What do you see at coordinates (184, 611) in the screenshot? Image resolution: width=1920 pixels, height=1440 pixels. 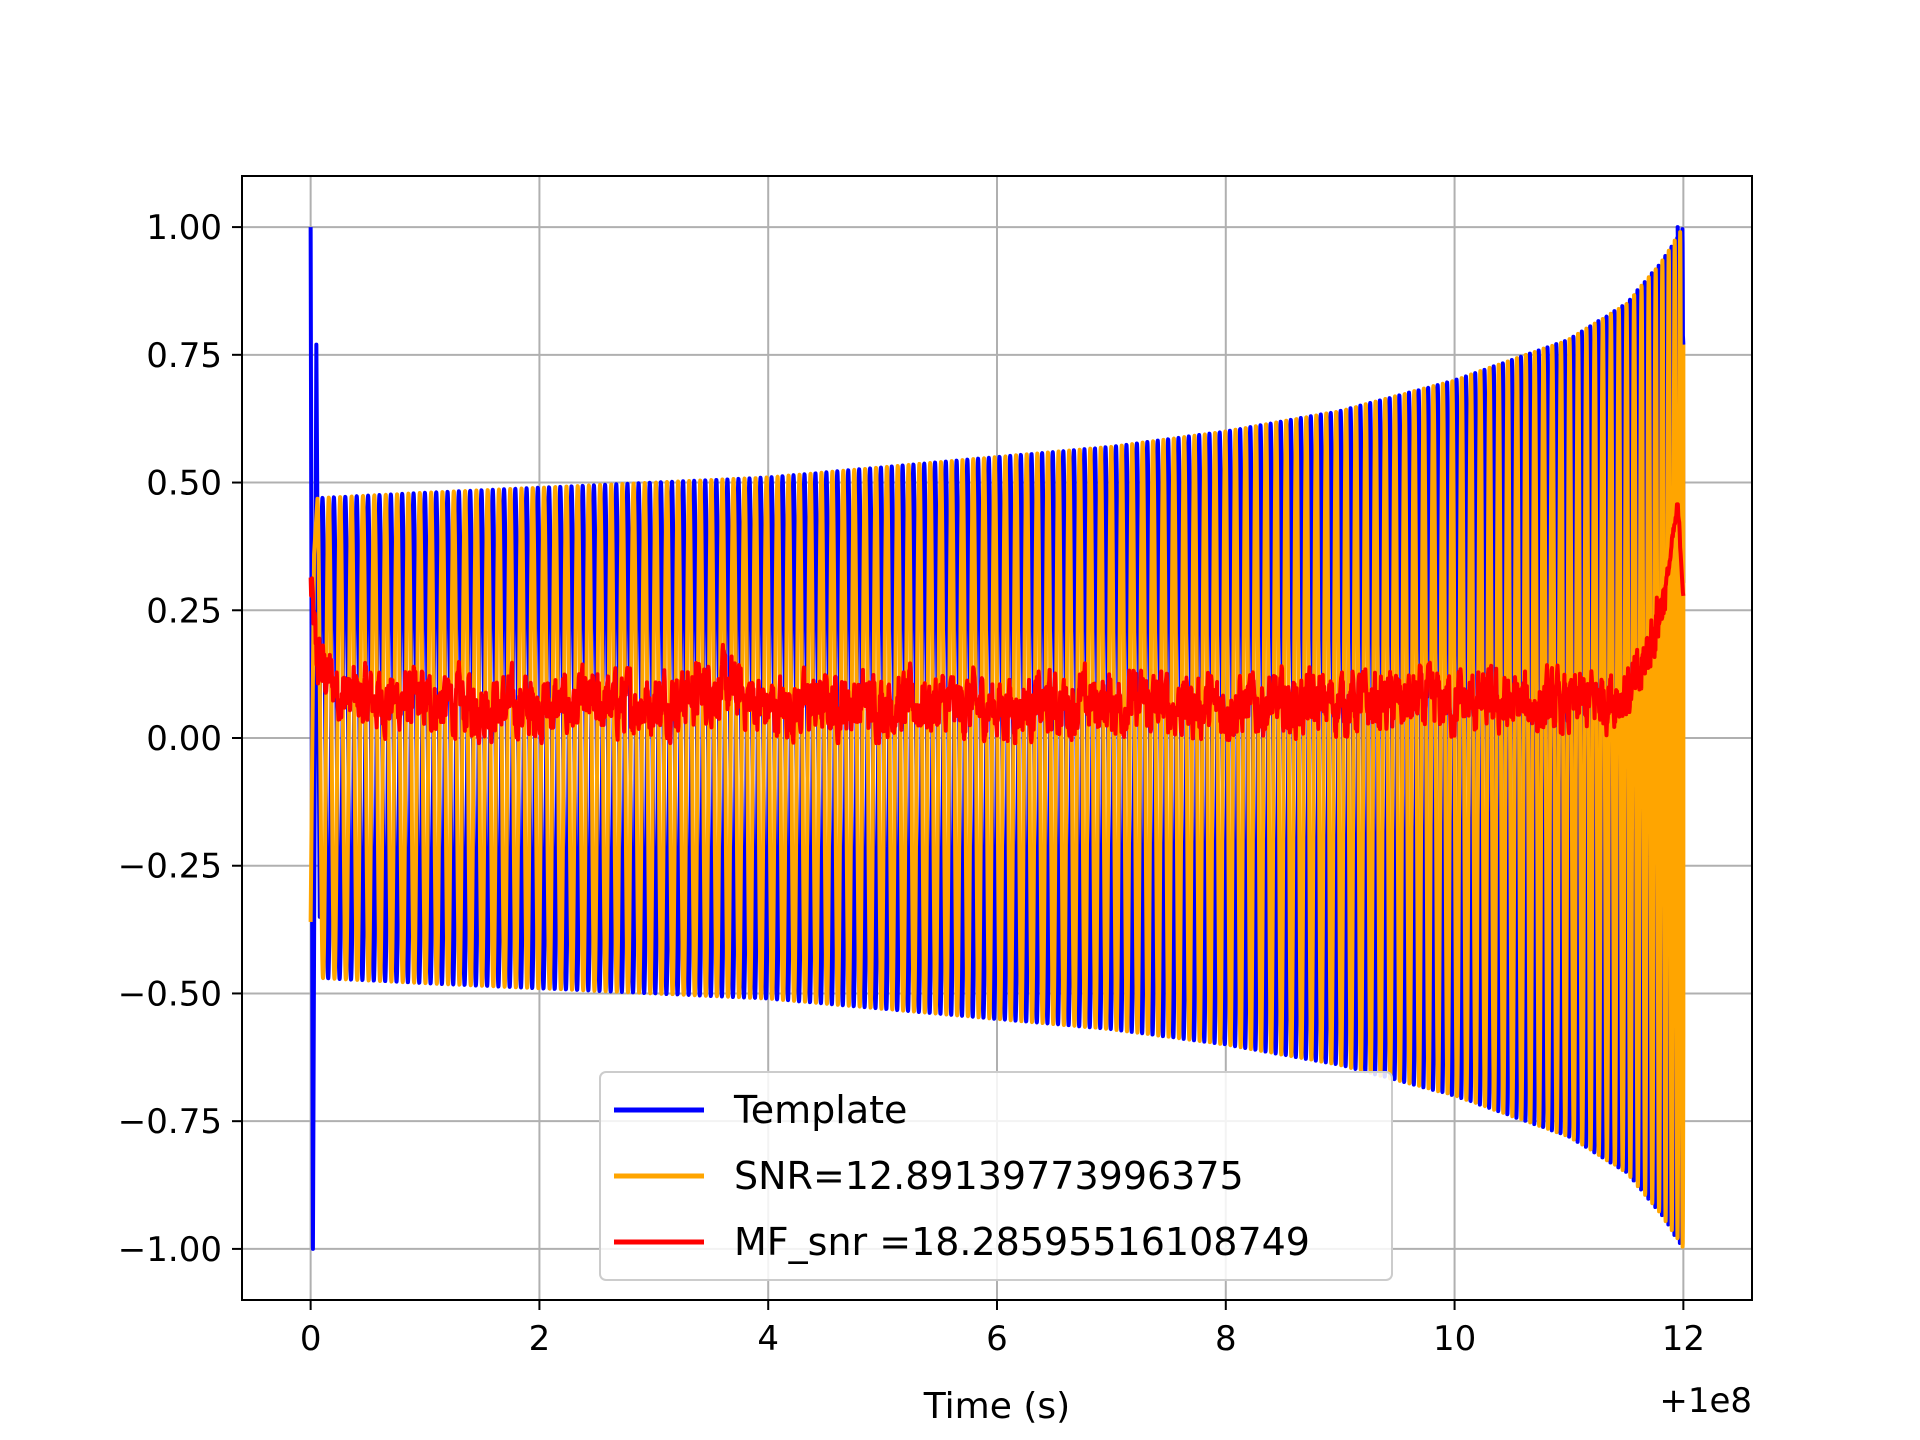 I see `y-tick-label: 0.25` at bounding box center [184, 611].